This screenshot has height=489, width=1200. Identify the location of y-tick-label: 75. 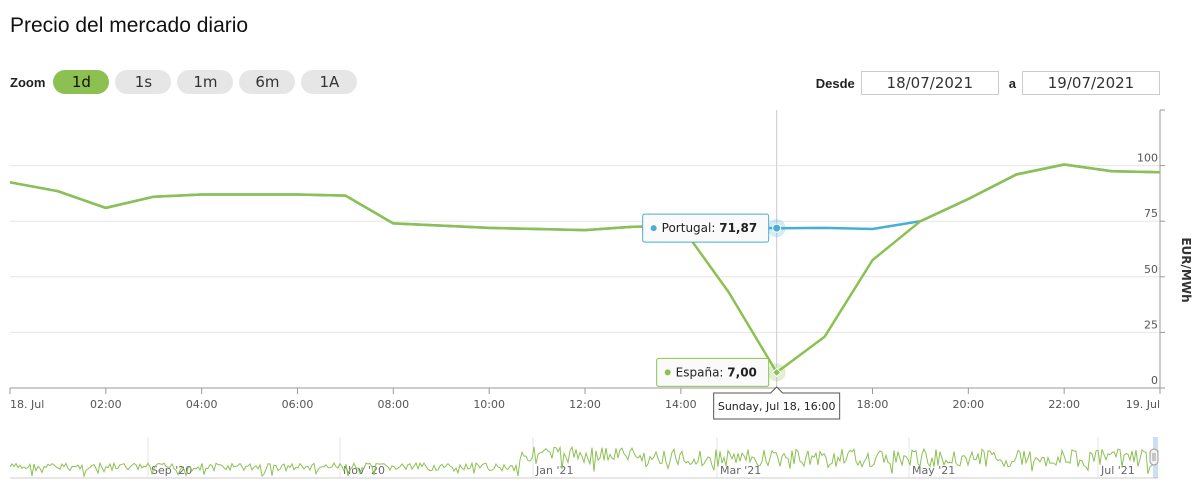
(1151, 213).